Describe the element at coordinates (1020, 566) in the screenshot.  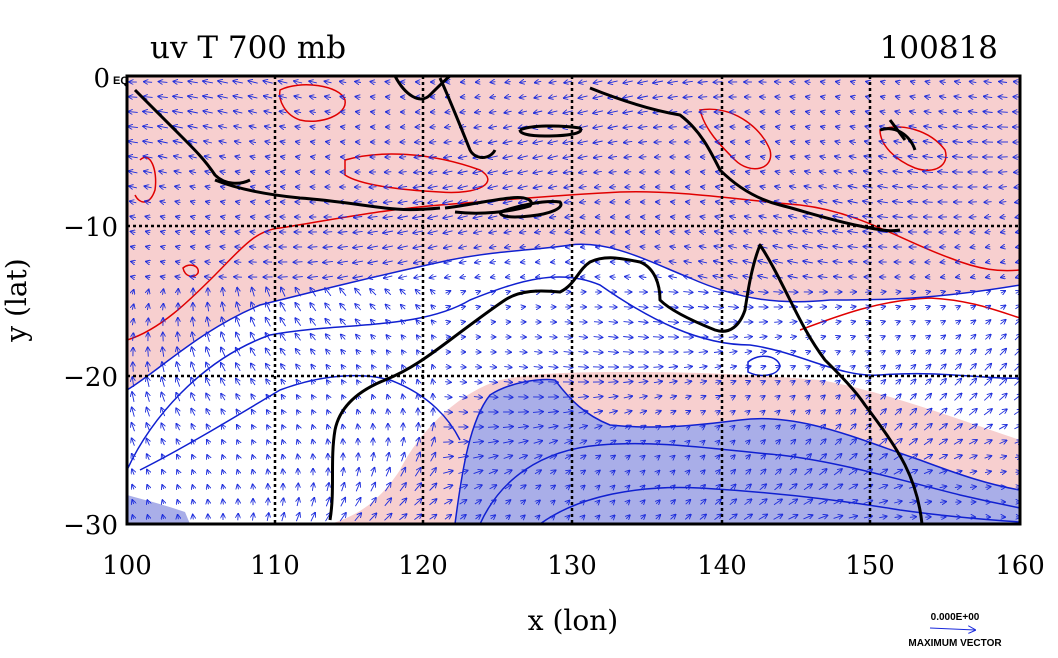
I see `x-tick-label: 160` at that location.